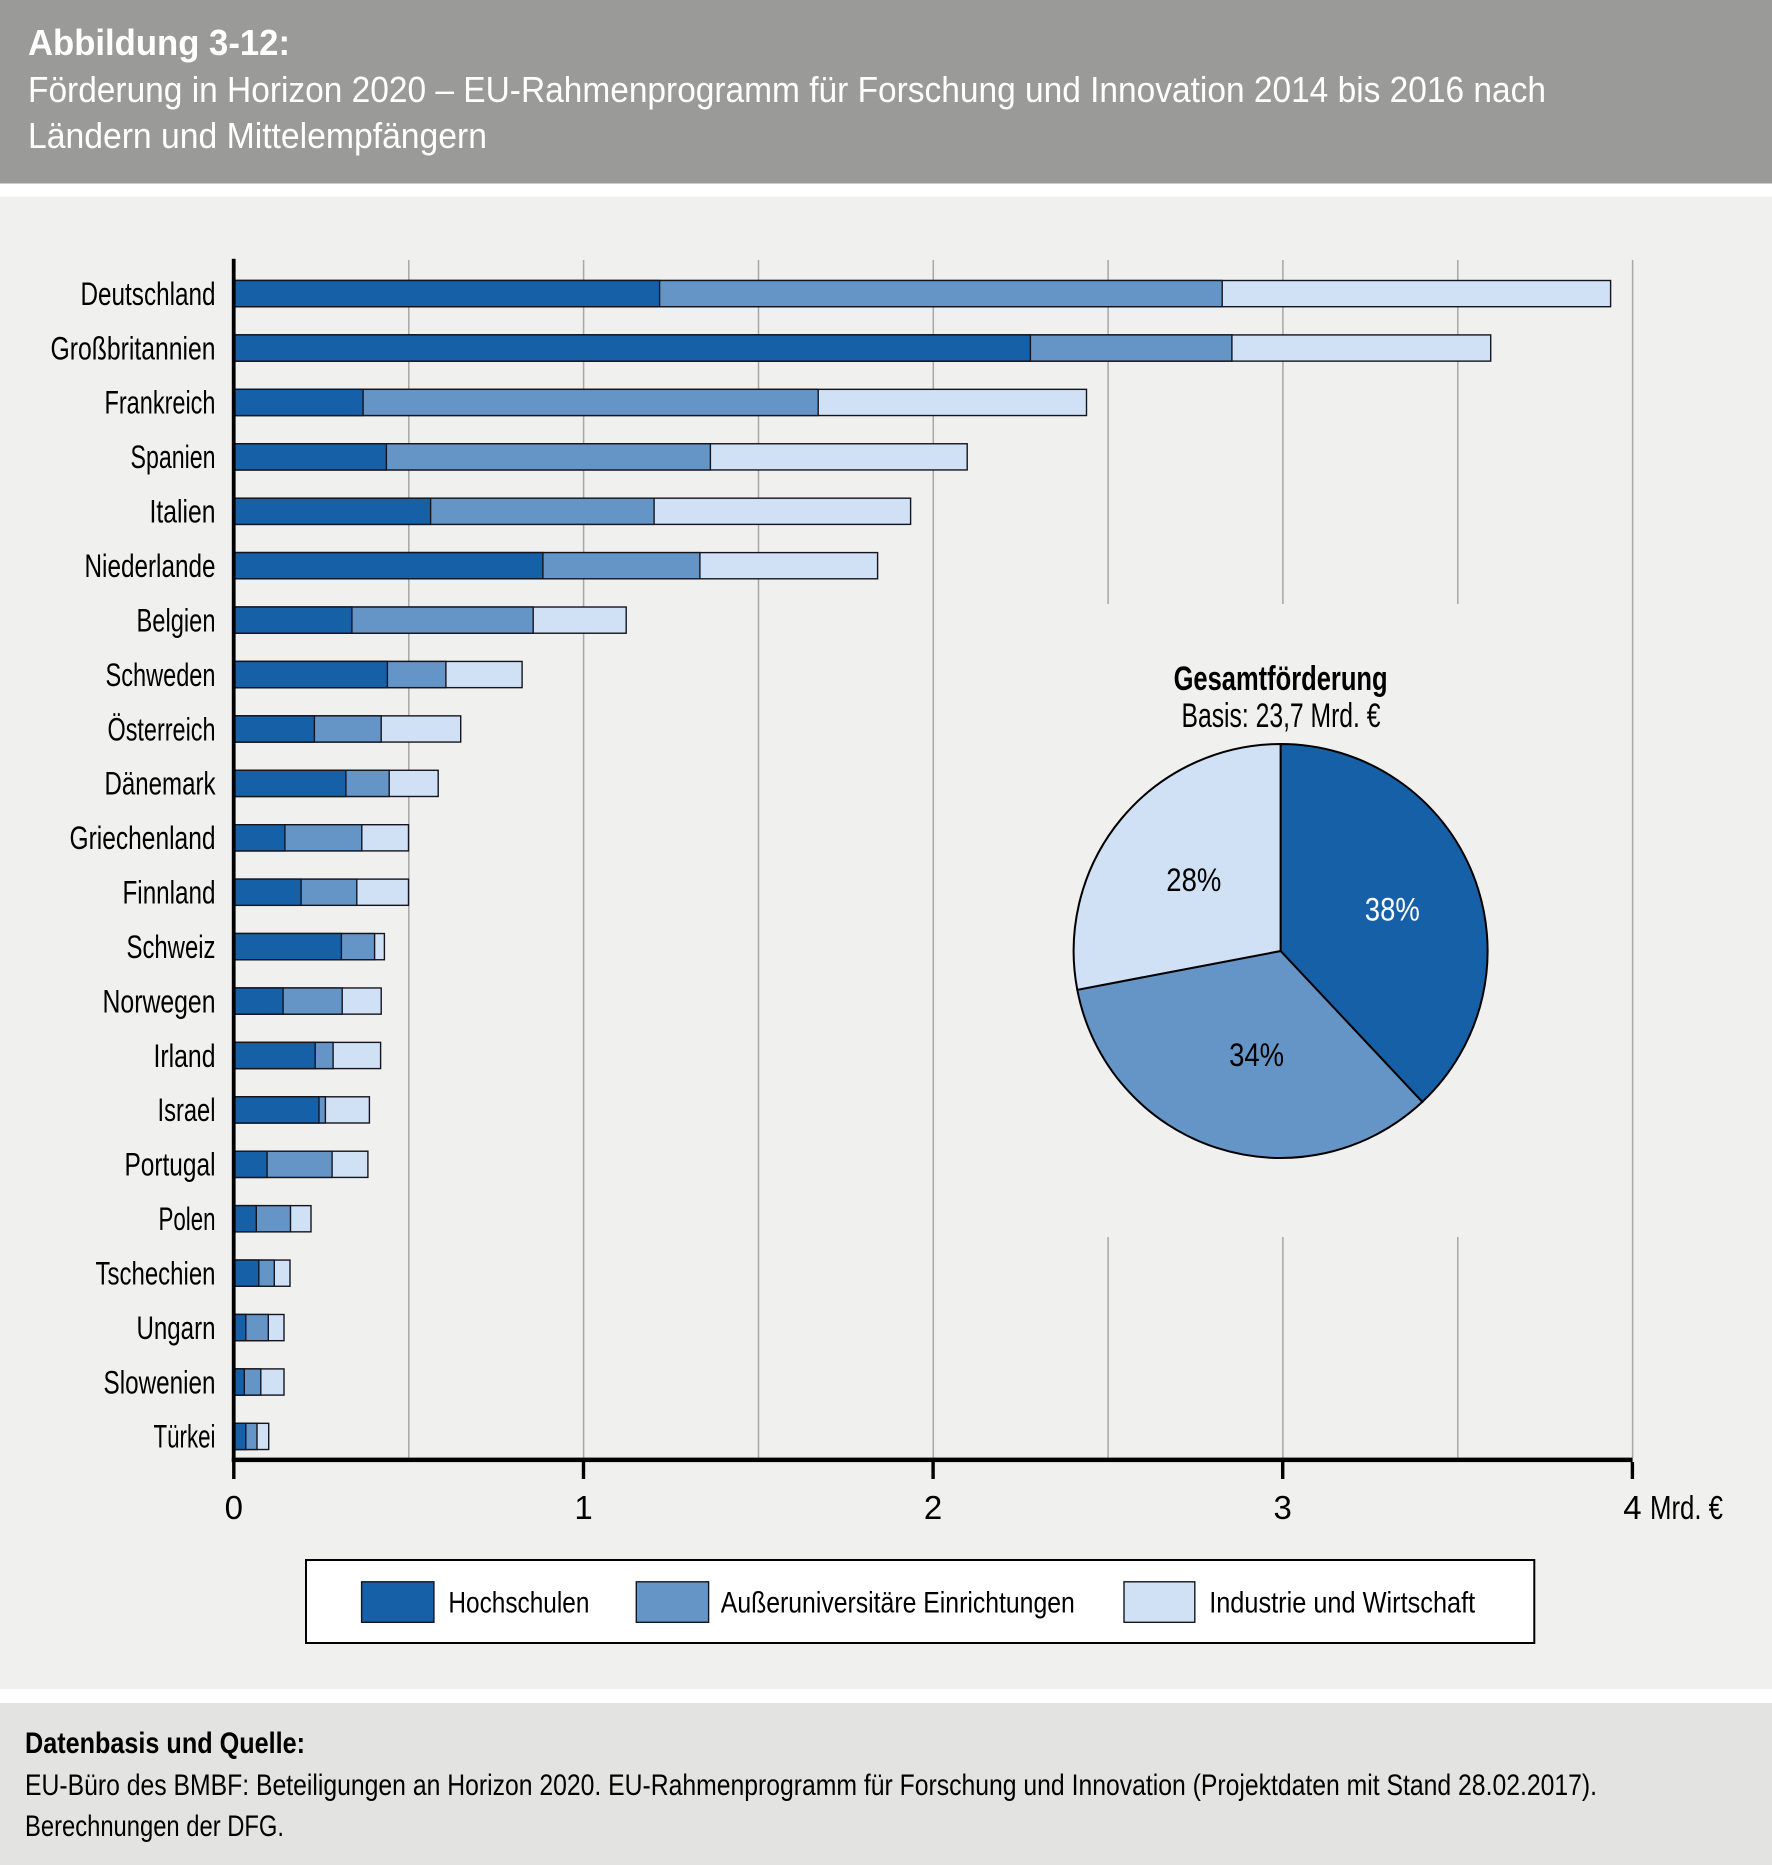 This screenshot has width=1772, height=1865. I want to click on svg-text: Finnland, so click(169, 893).